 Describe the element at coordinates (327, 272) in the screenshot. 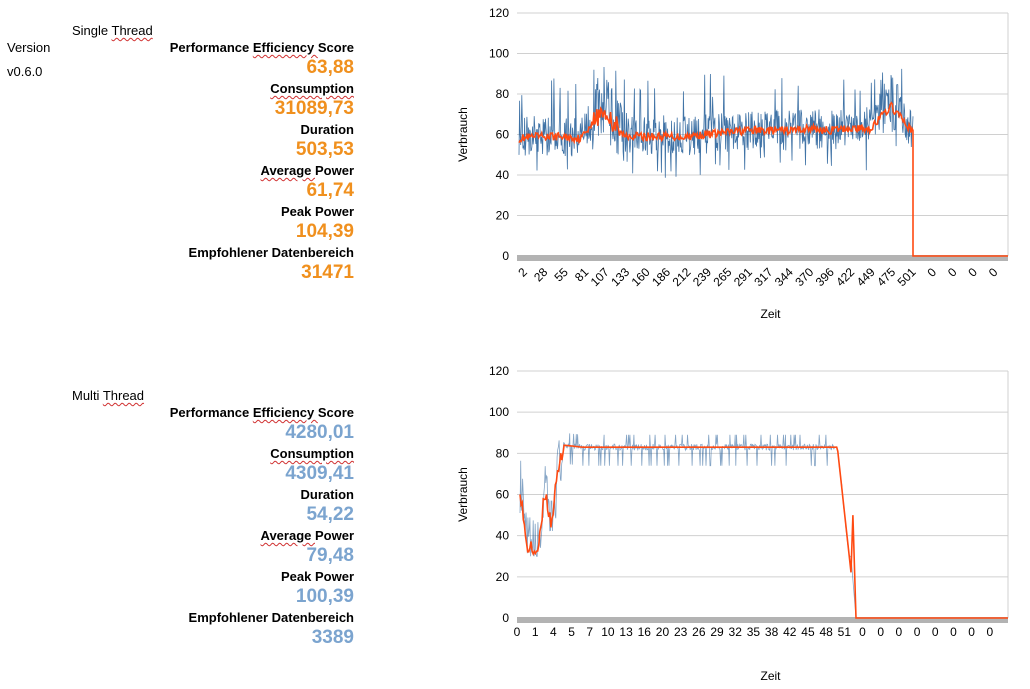

I see `stat-value: 31471` at that location.